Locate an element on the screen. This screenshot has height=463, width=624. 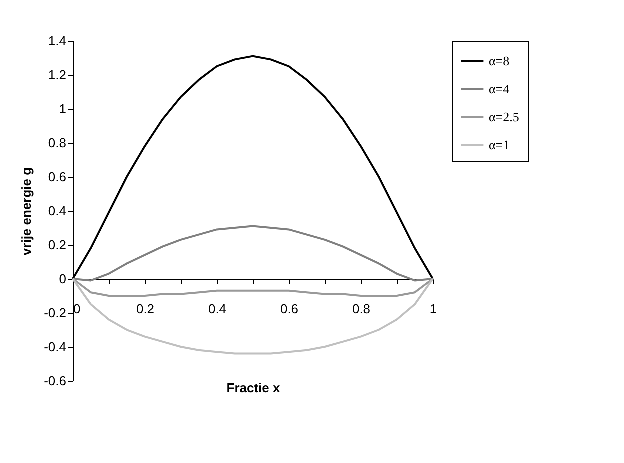
x-tick-label: 0.4 is located at coordinates (217, 309).